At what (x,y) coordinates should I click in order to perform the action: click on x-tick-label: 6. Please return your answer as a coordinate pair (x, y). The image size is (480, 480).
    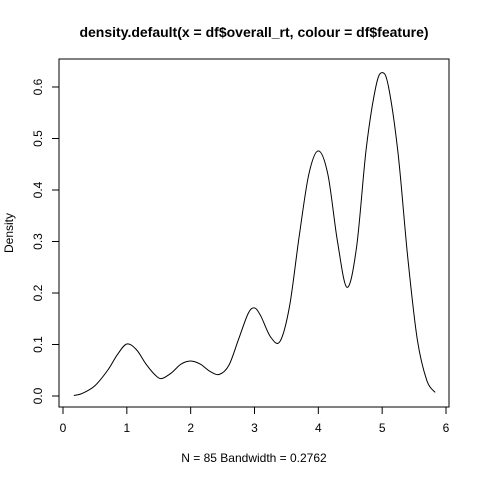
    Looking at the image, I should click on (446, 428).